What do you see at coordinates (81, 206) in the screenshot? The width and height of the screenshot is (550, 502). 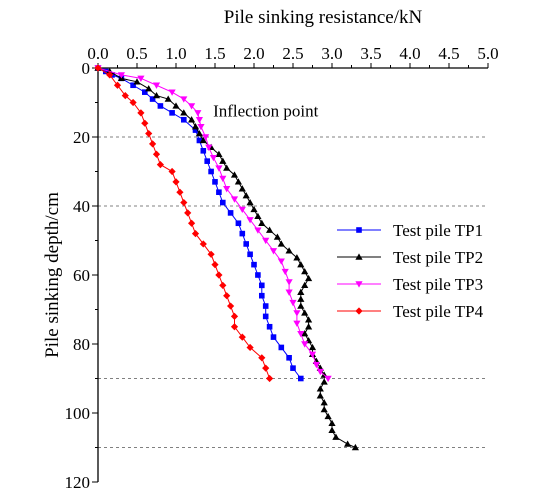 I see `y-tick-label: 40` at bounding box center [81, 206].